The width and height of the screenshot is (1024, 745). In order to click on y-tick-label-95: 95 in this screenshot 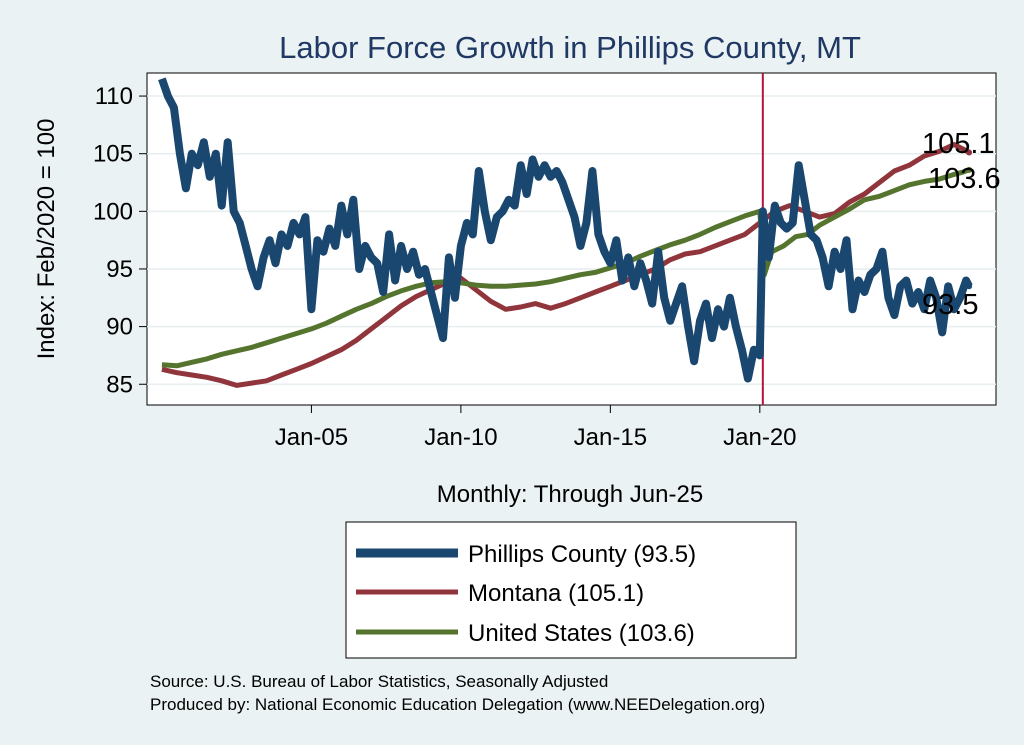, I will do `click(119, 269)`.